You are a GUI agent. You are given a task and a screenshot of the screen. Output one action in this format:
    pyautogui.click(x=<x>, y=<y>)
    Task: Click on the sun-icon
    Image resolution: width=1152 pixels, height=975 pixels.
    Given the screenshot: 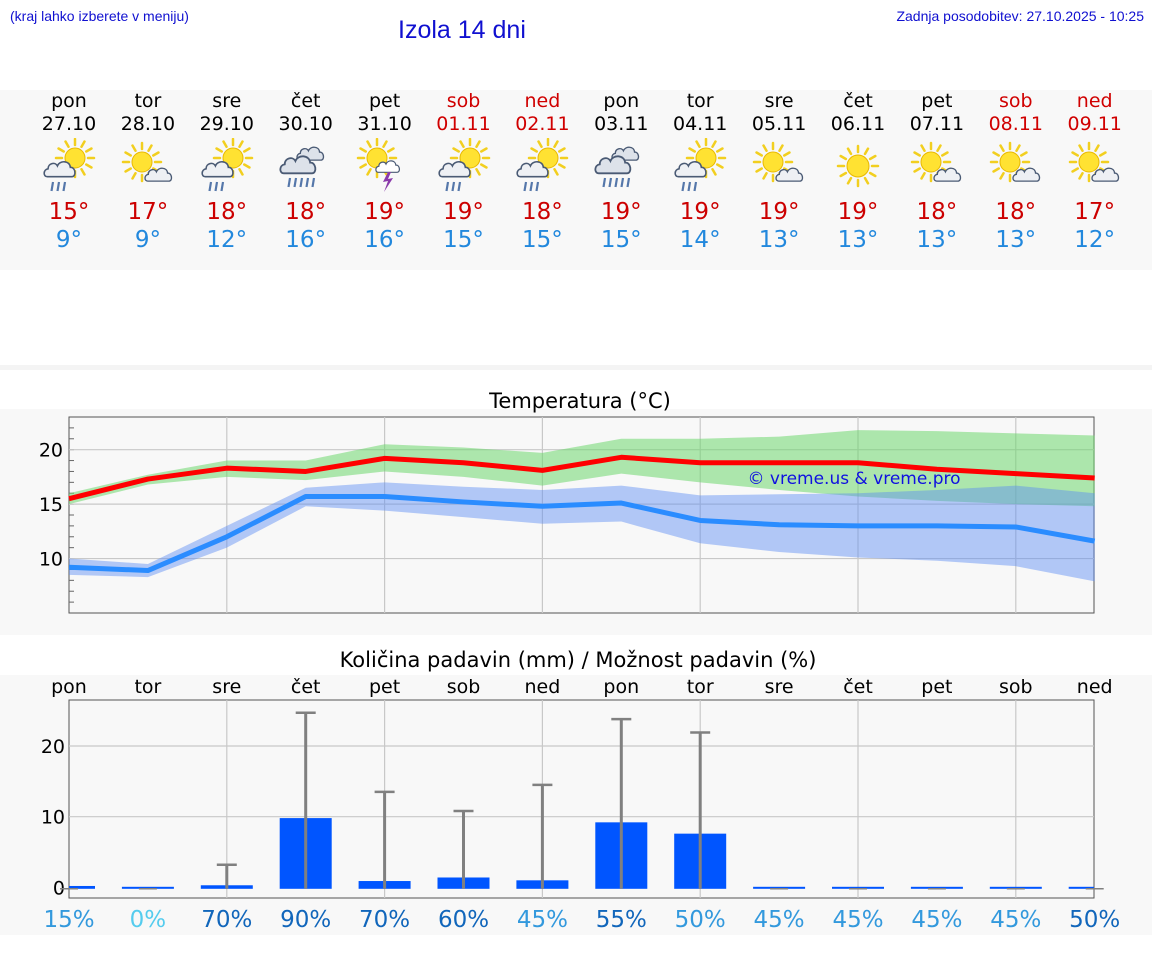 What is the action you would take?
    pyautogui.click(x=858, y=166)
    